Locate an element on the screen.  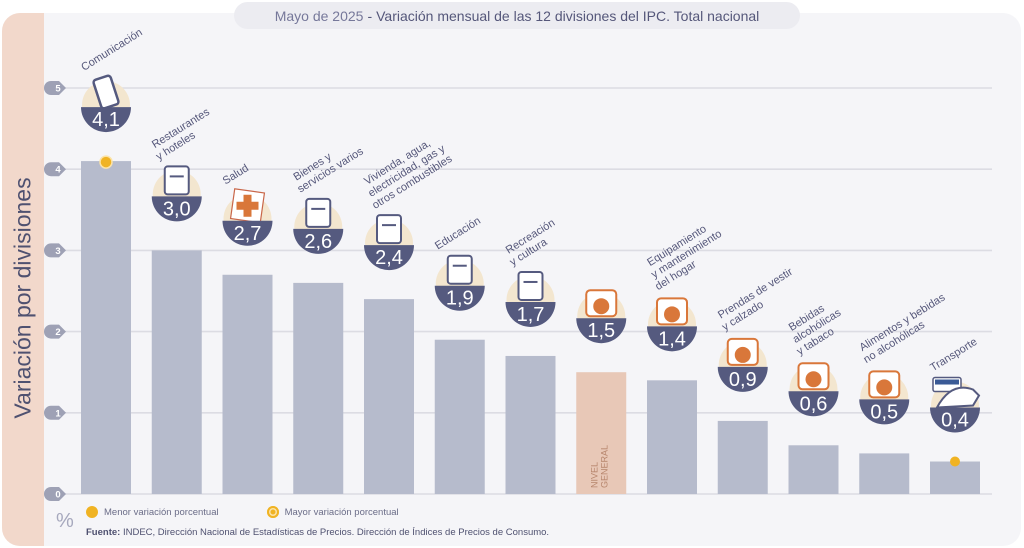
bar-group: 0,4 Transporte is located at coordinates (954, 415).